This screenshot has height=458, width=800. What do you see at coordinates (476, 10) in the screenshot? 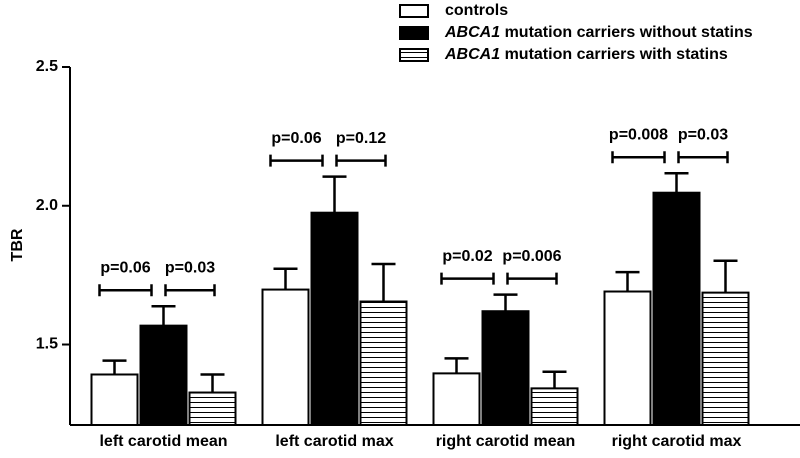
I see `legend-label: controls` at bounding box center [476, 10].